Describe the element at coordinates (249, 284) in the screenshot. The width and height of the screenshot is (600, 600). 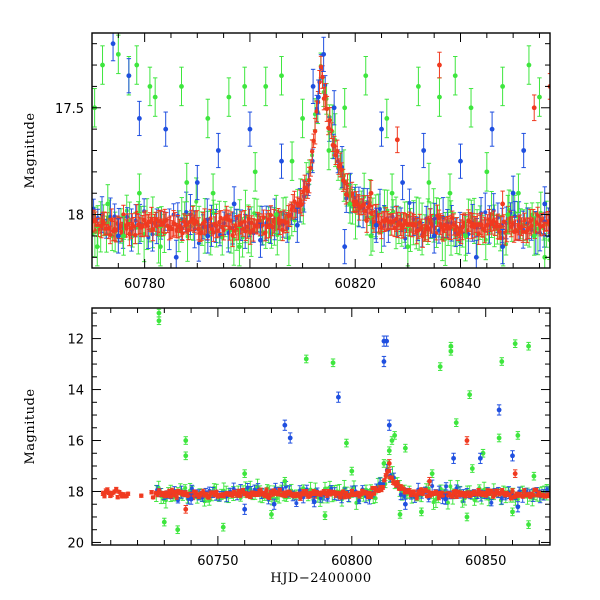
I see `x-tick-label: 60800` at that location.